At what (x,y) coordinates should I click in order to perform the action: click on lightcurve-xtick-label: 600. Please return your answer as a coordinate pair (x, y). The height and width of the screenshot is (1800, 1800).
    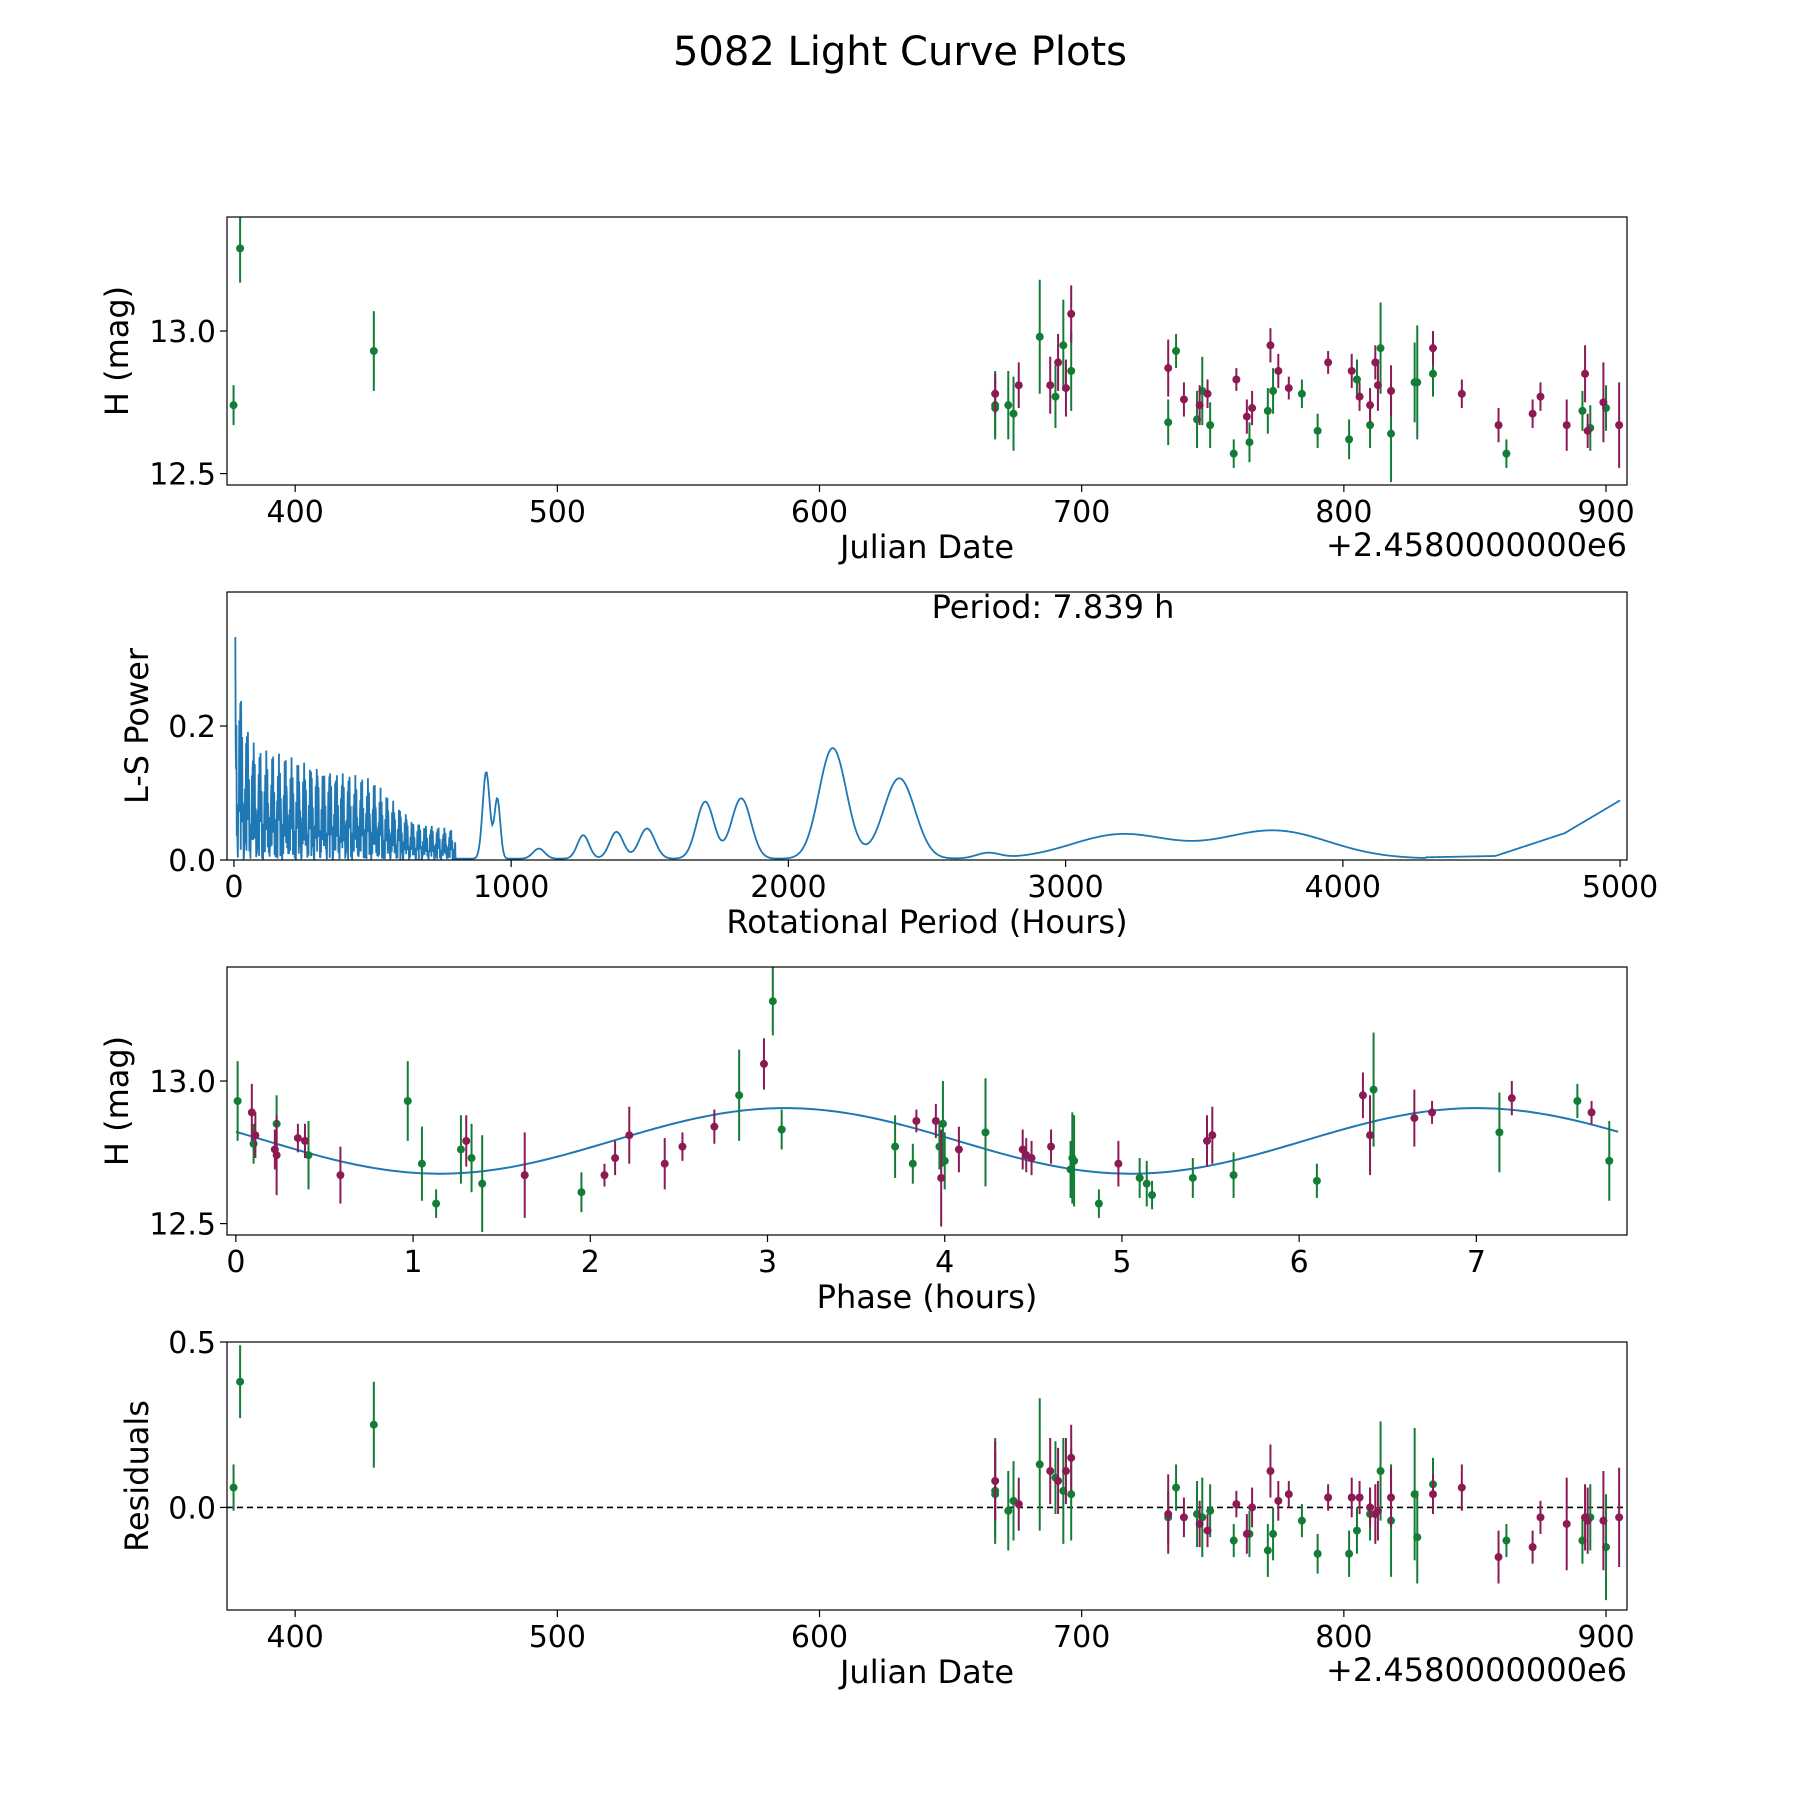
    Looking at the image, I should click on (819, 512).